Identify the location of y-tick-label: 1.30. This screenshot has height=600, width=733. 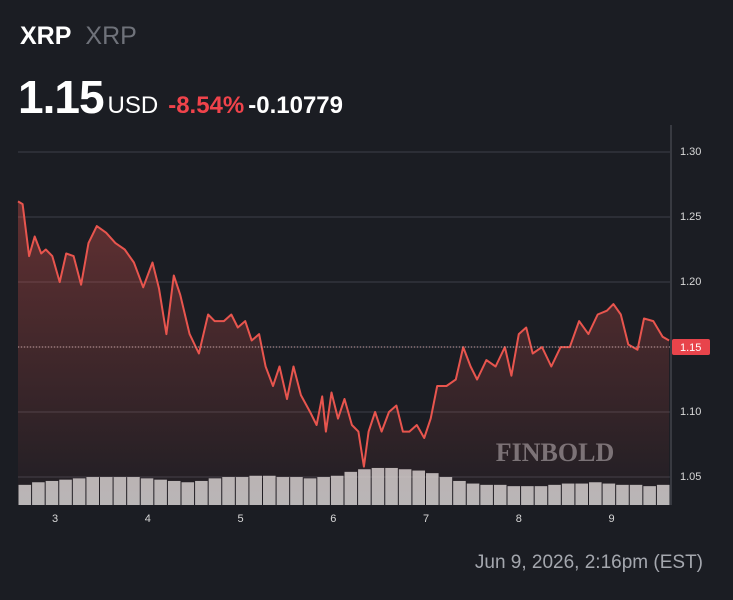
(690, 152).